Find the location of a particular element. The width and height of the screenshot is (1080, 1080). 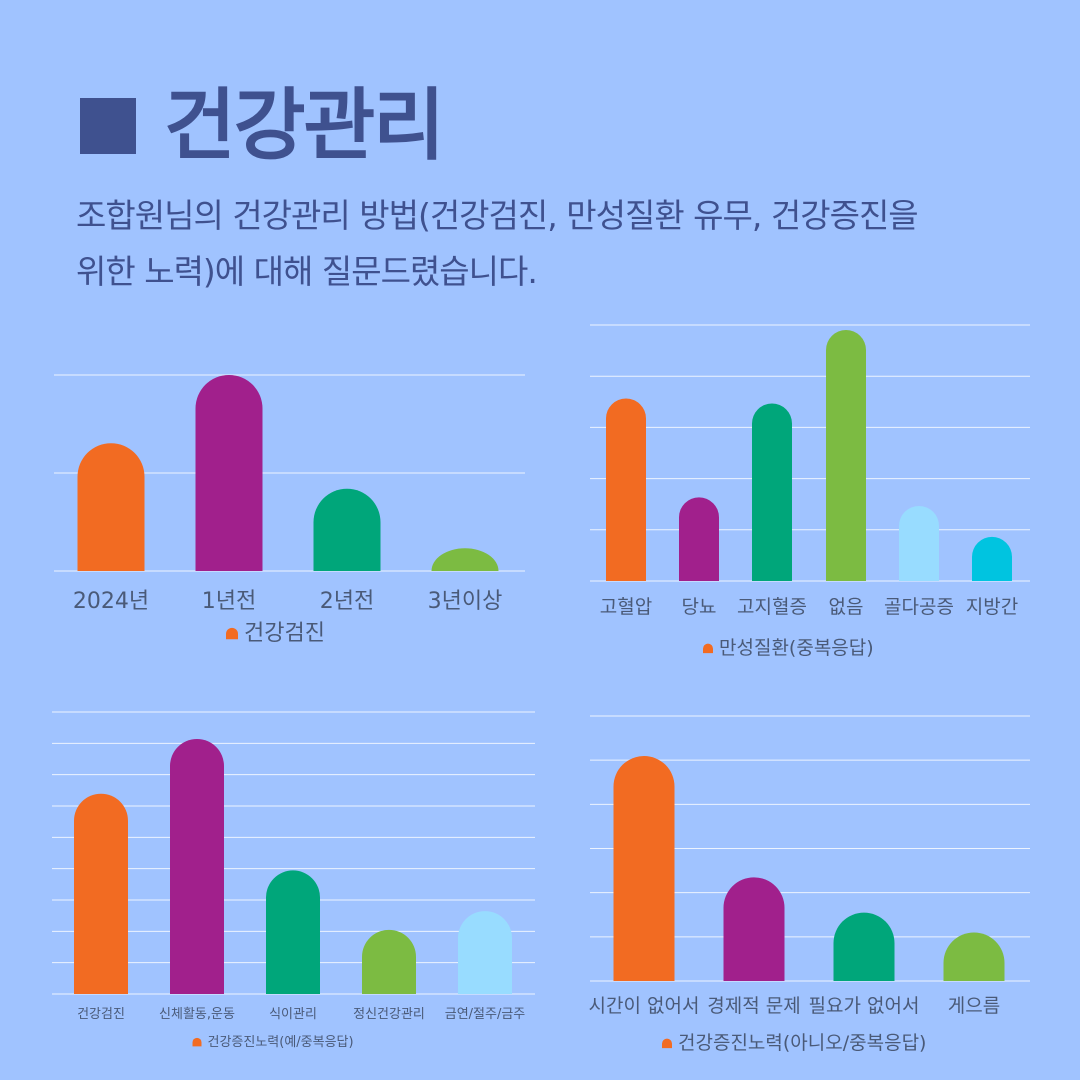

x-tick-label: 시간이 없어서 is located at coordinates (644, 1006).